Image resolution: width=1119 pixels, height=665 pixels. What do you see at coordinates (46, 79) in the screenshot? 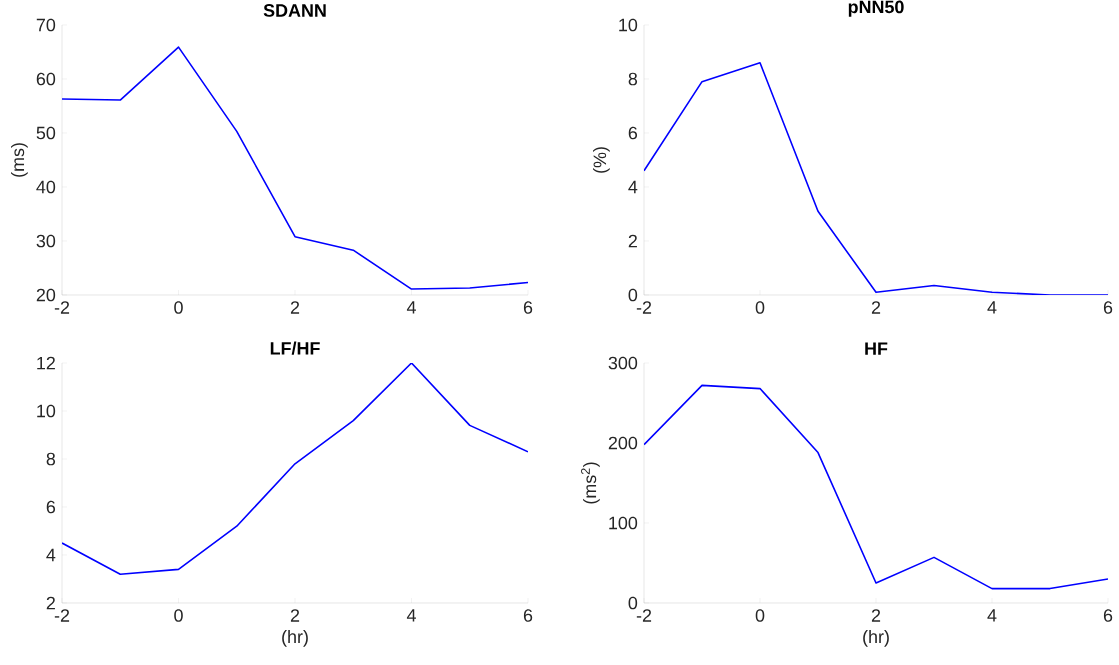
I see `y-tick-label: 60` at bounding box center [46, 79].